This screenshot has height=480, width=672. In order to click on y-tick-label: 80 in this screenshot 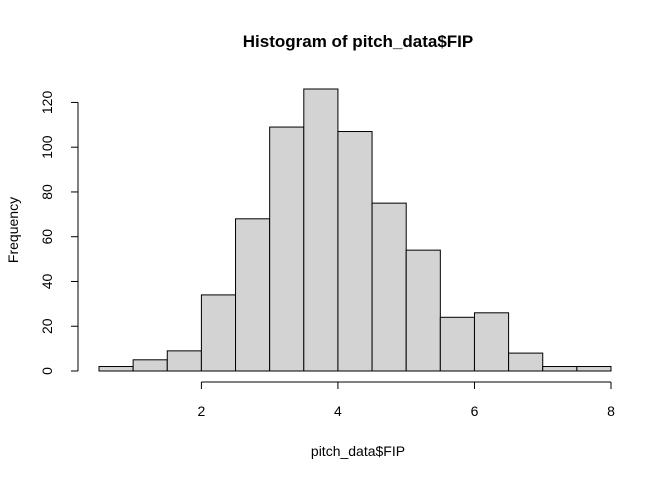, I will do `click(47, 192)`.